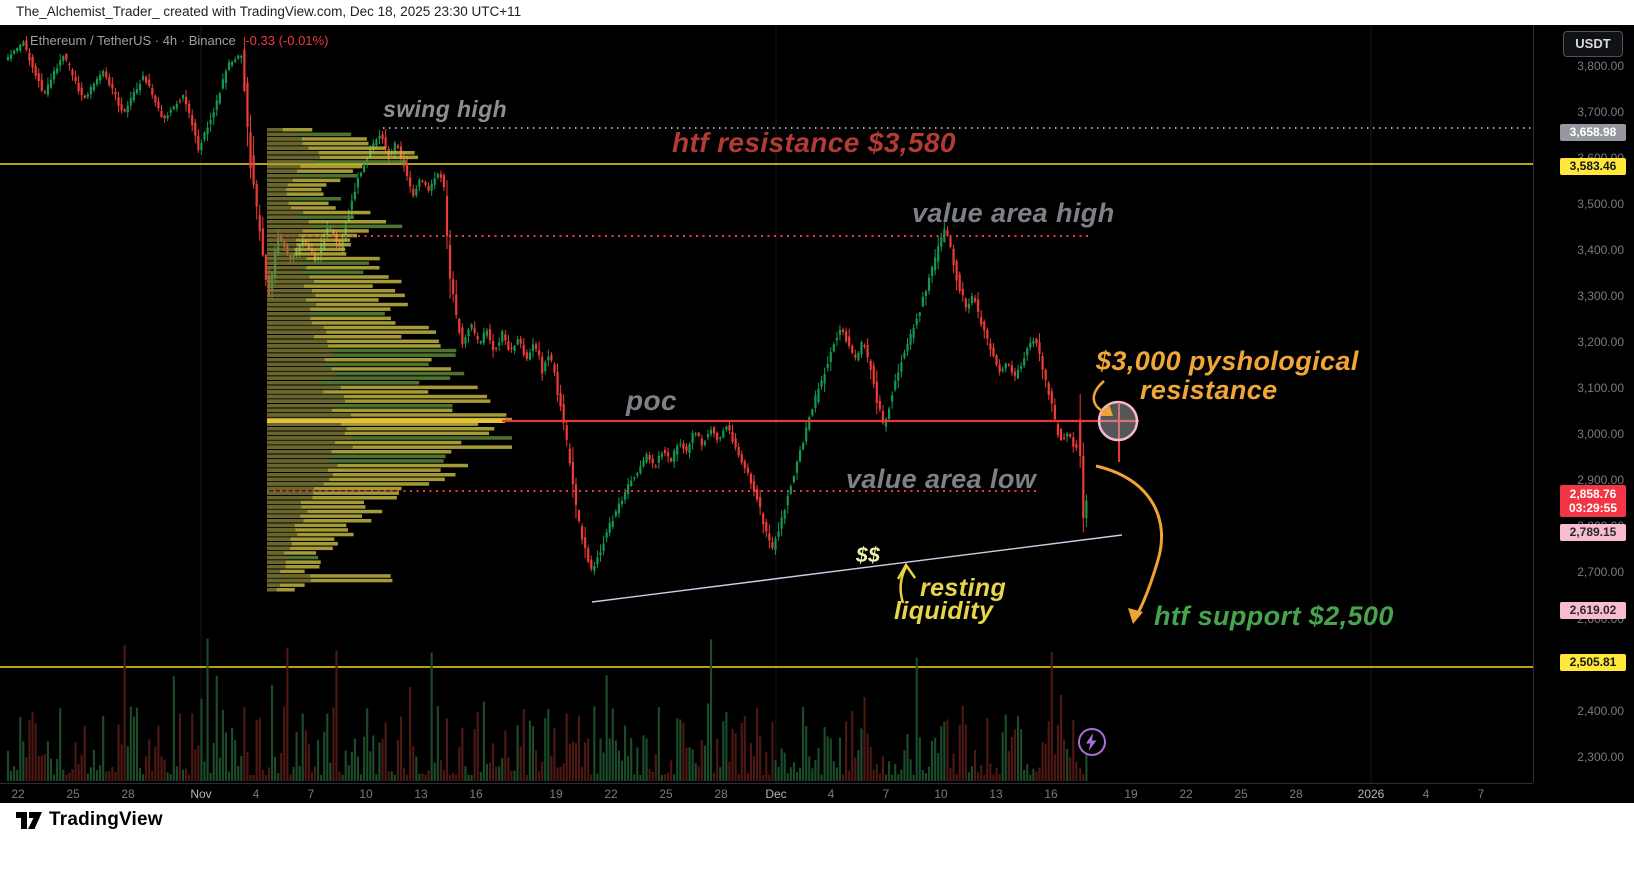  Describe the element at coordinates (133, 40) in the screenshot. I see `legend-symbol: Ethereum / TetherUS · 4h · Binance` at that location.